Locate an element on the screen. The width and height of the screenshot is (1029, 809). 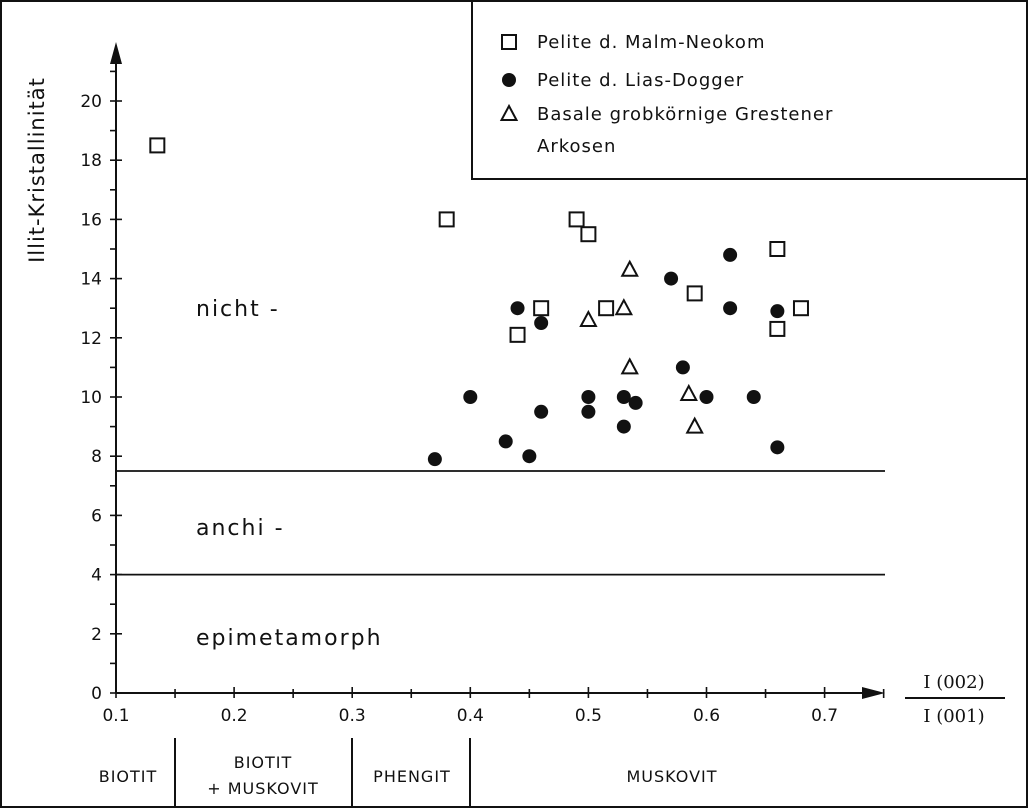
y-axis-arrow is located at coordinates (116, 53).